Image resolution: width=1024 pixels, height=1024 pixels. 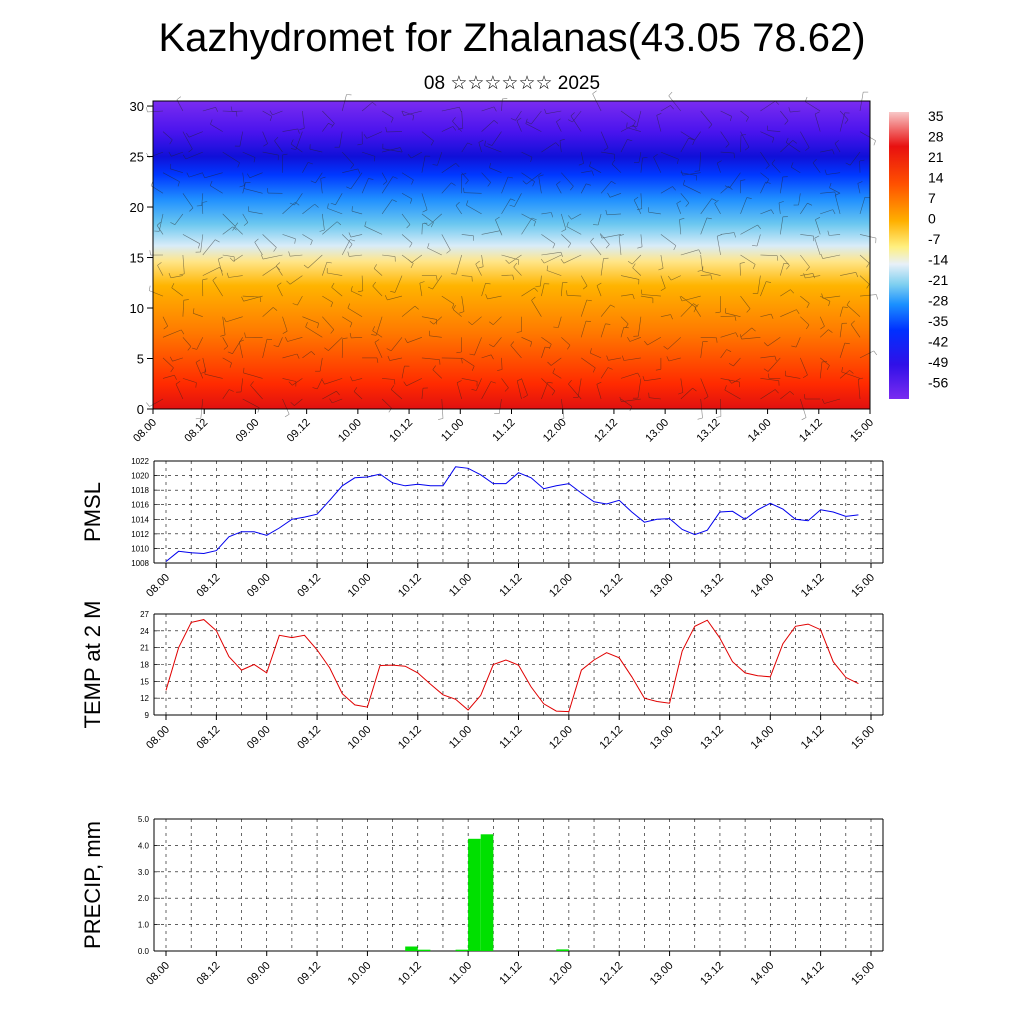 I want to click on x-tick-label: 15.00, so click(x=863, y=974).